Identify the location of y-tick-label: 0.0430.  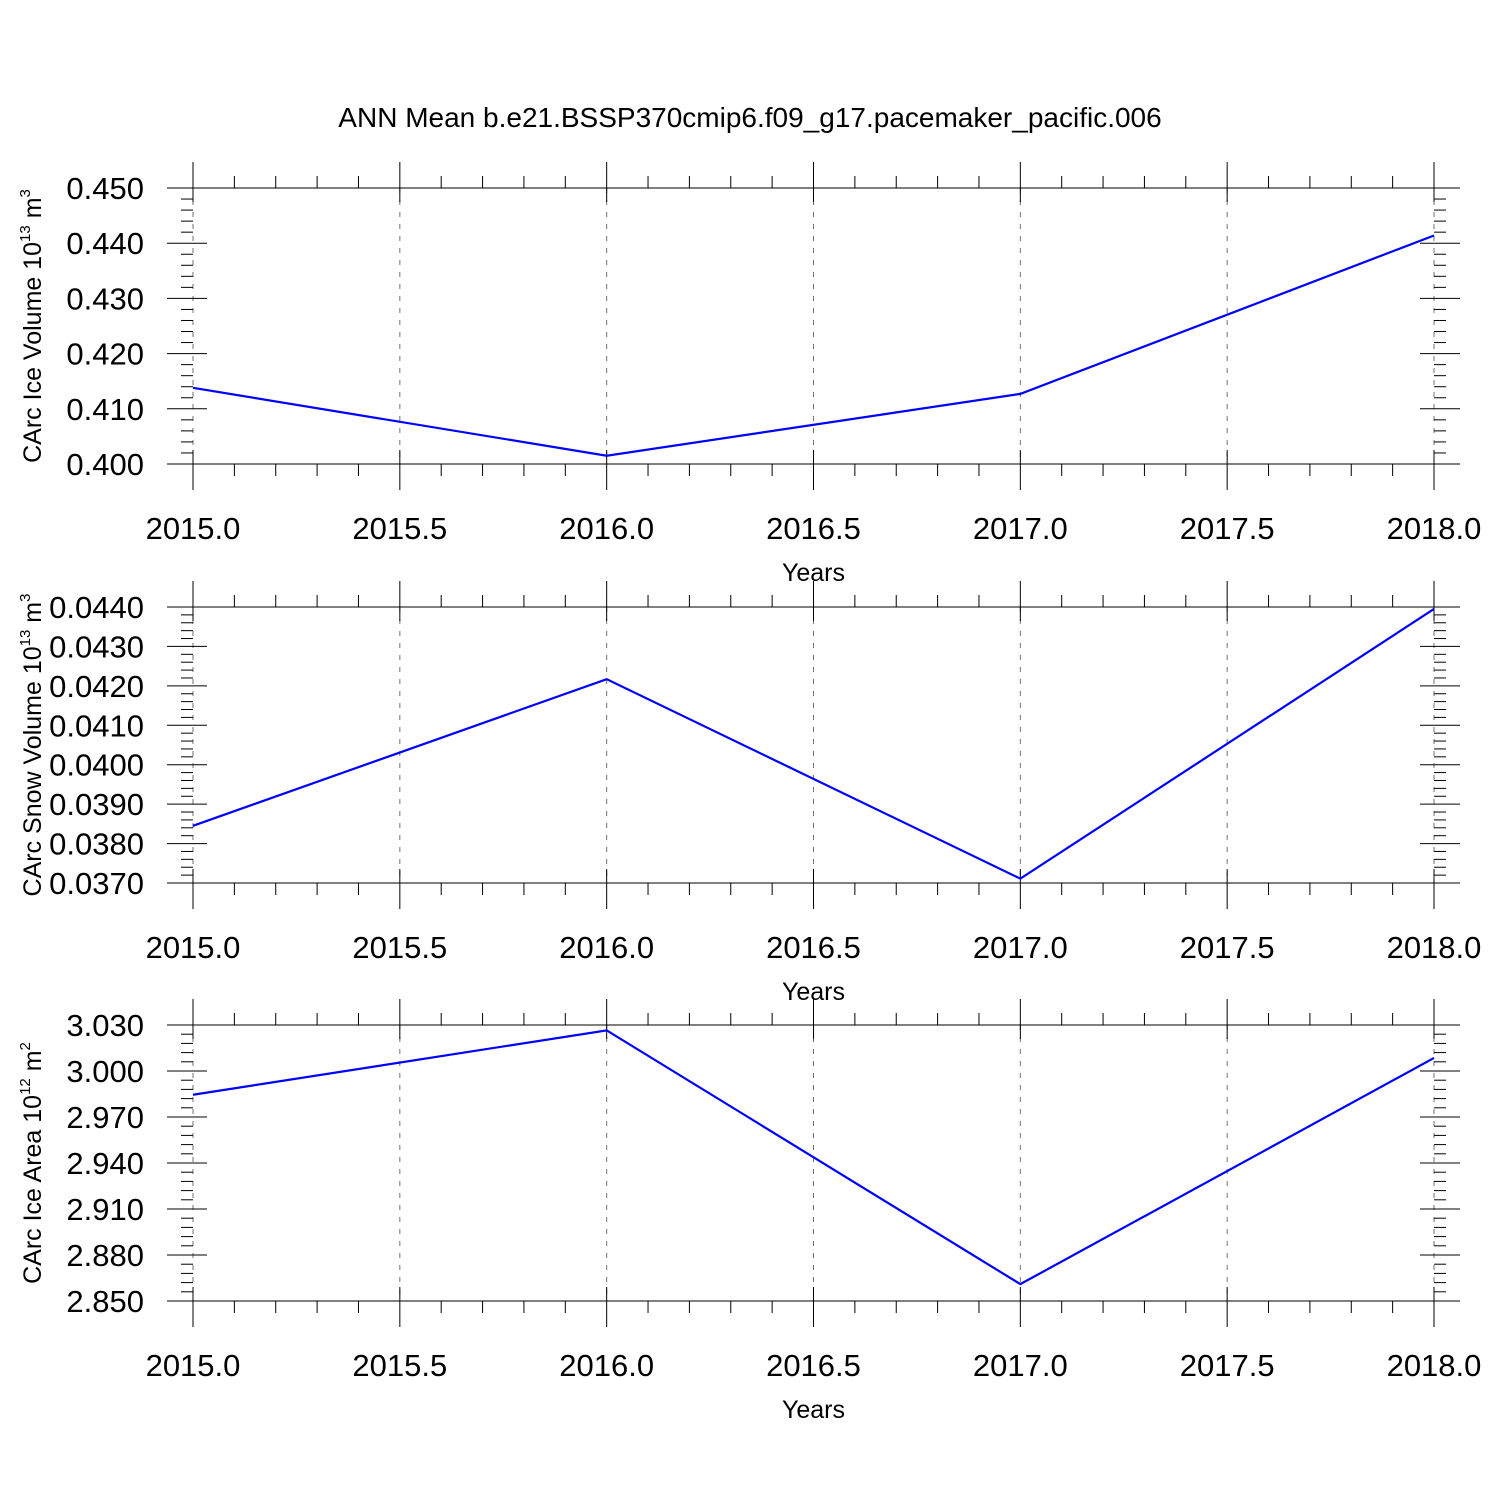
(96, 646).